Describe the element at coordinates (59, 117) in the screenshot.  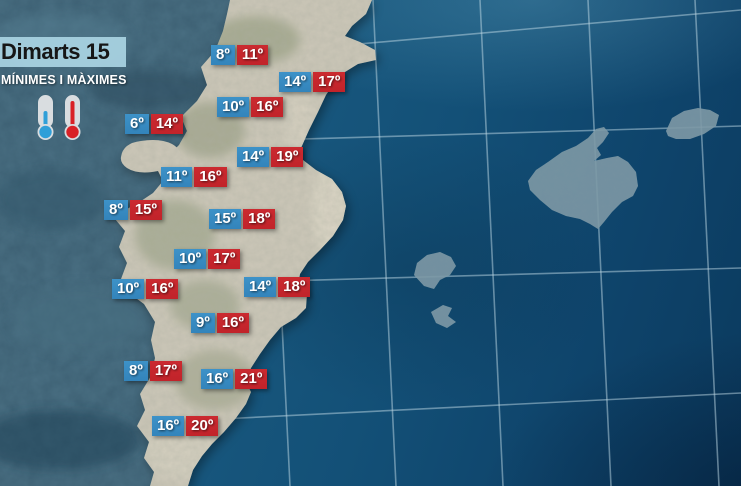
I see `thermometer-legend` at that location.